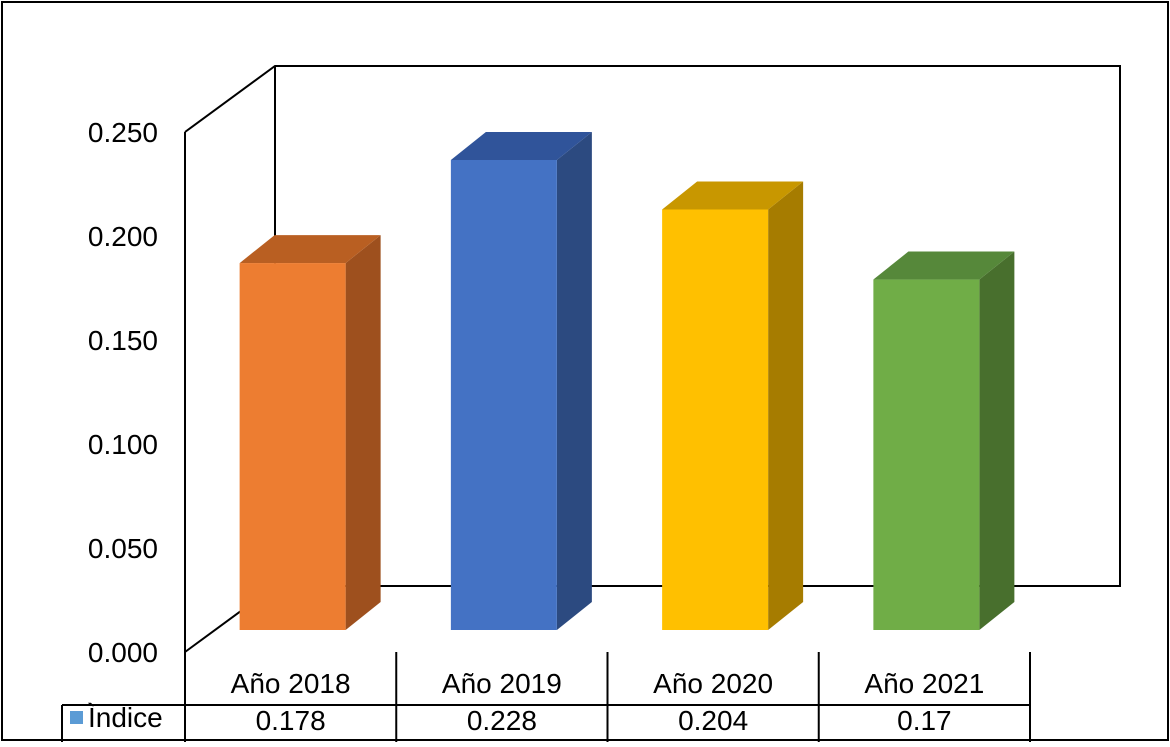 This screenshot has height=747, width=1170. I want to click on y-tick-label: 0.050, so click(123, 548).